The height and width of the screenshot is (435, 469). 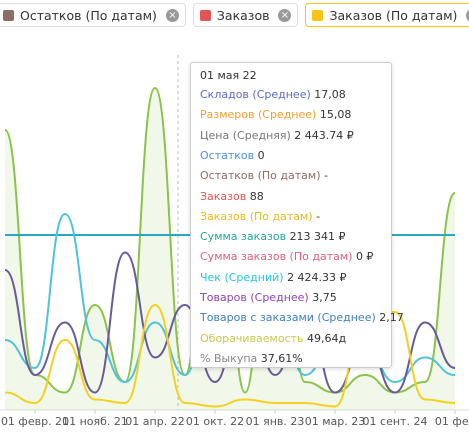 I want to click on tooltip-row: Цена (Средняя) 2 443.74 ₽, so click(x=277, y=135).